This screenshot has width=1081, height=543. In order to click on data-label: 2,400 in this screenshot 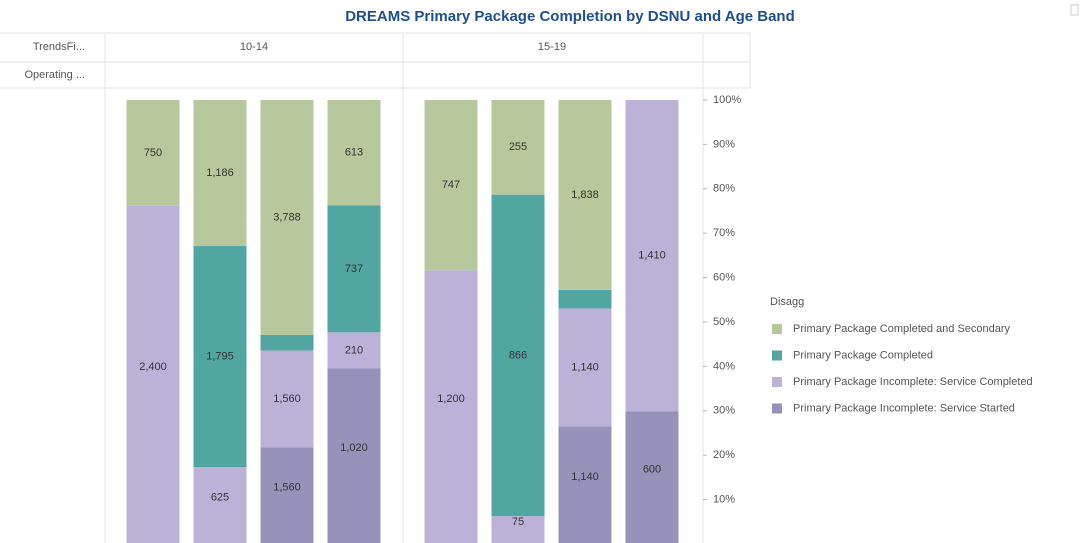, I will do `click(153, 367)`.